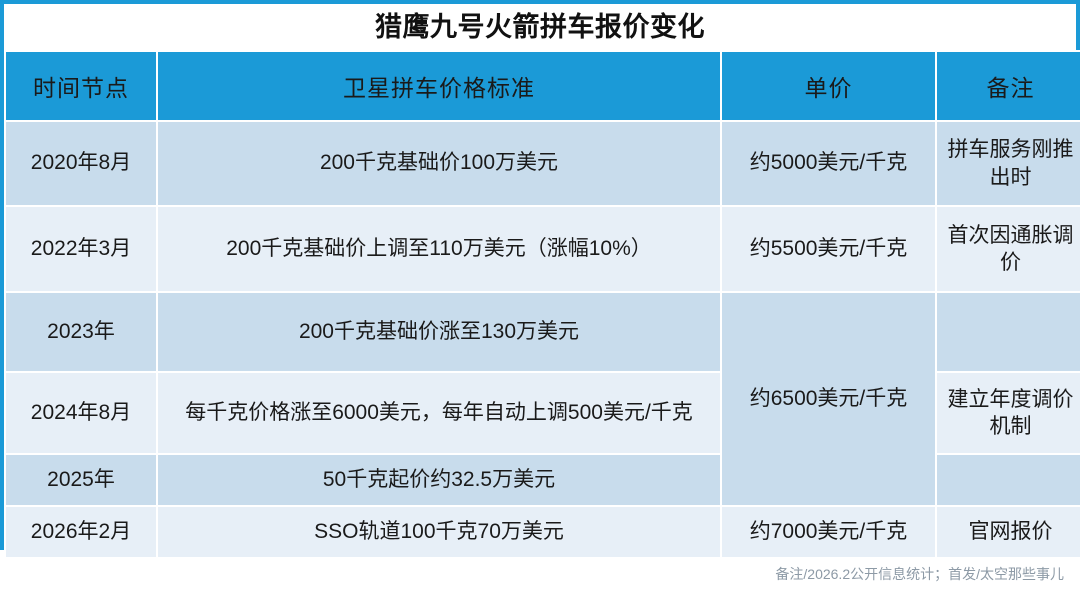 Image resolution: width=1080 pixels, height=589 pixels. Describe the element at coordinates (1008, 86) in the screenshot. I see `column-header-note: 备注` at that location.